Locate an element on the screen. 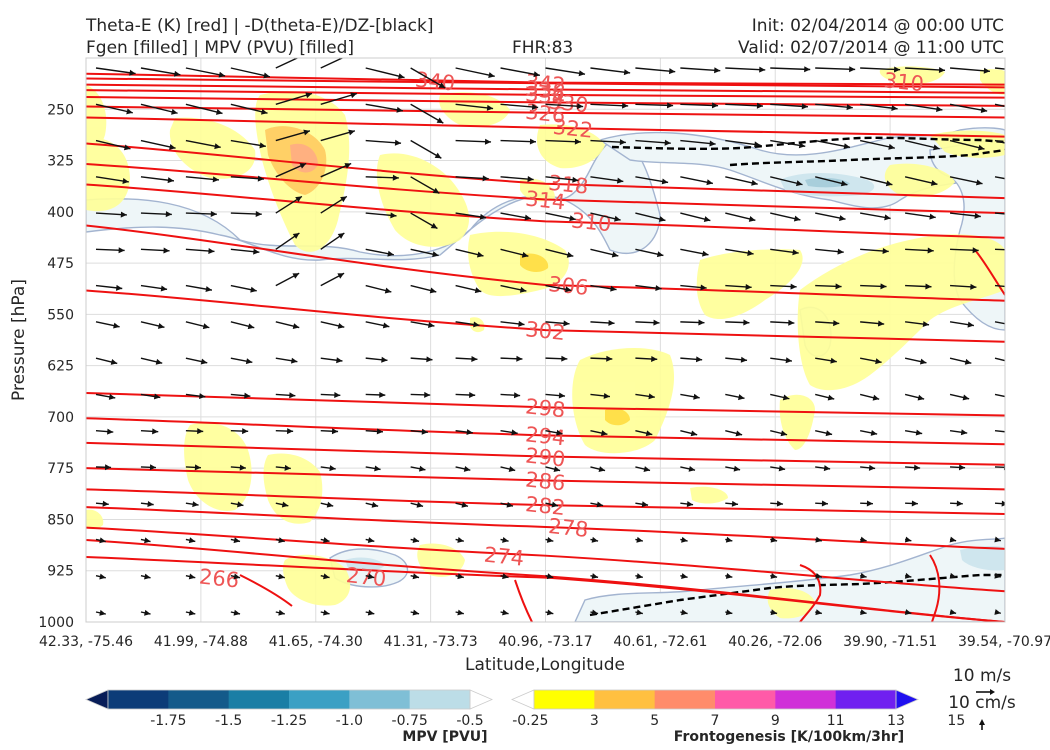  x-tick-label: 40.61, -72.61 is located at coordinates (660, 642).